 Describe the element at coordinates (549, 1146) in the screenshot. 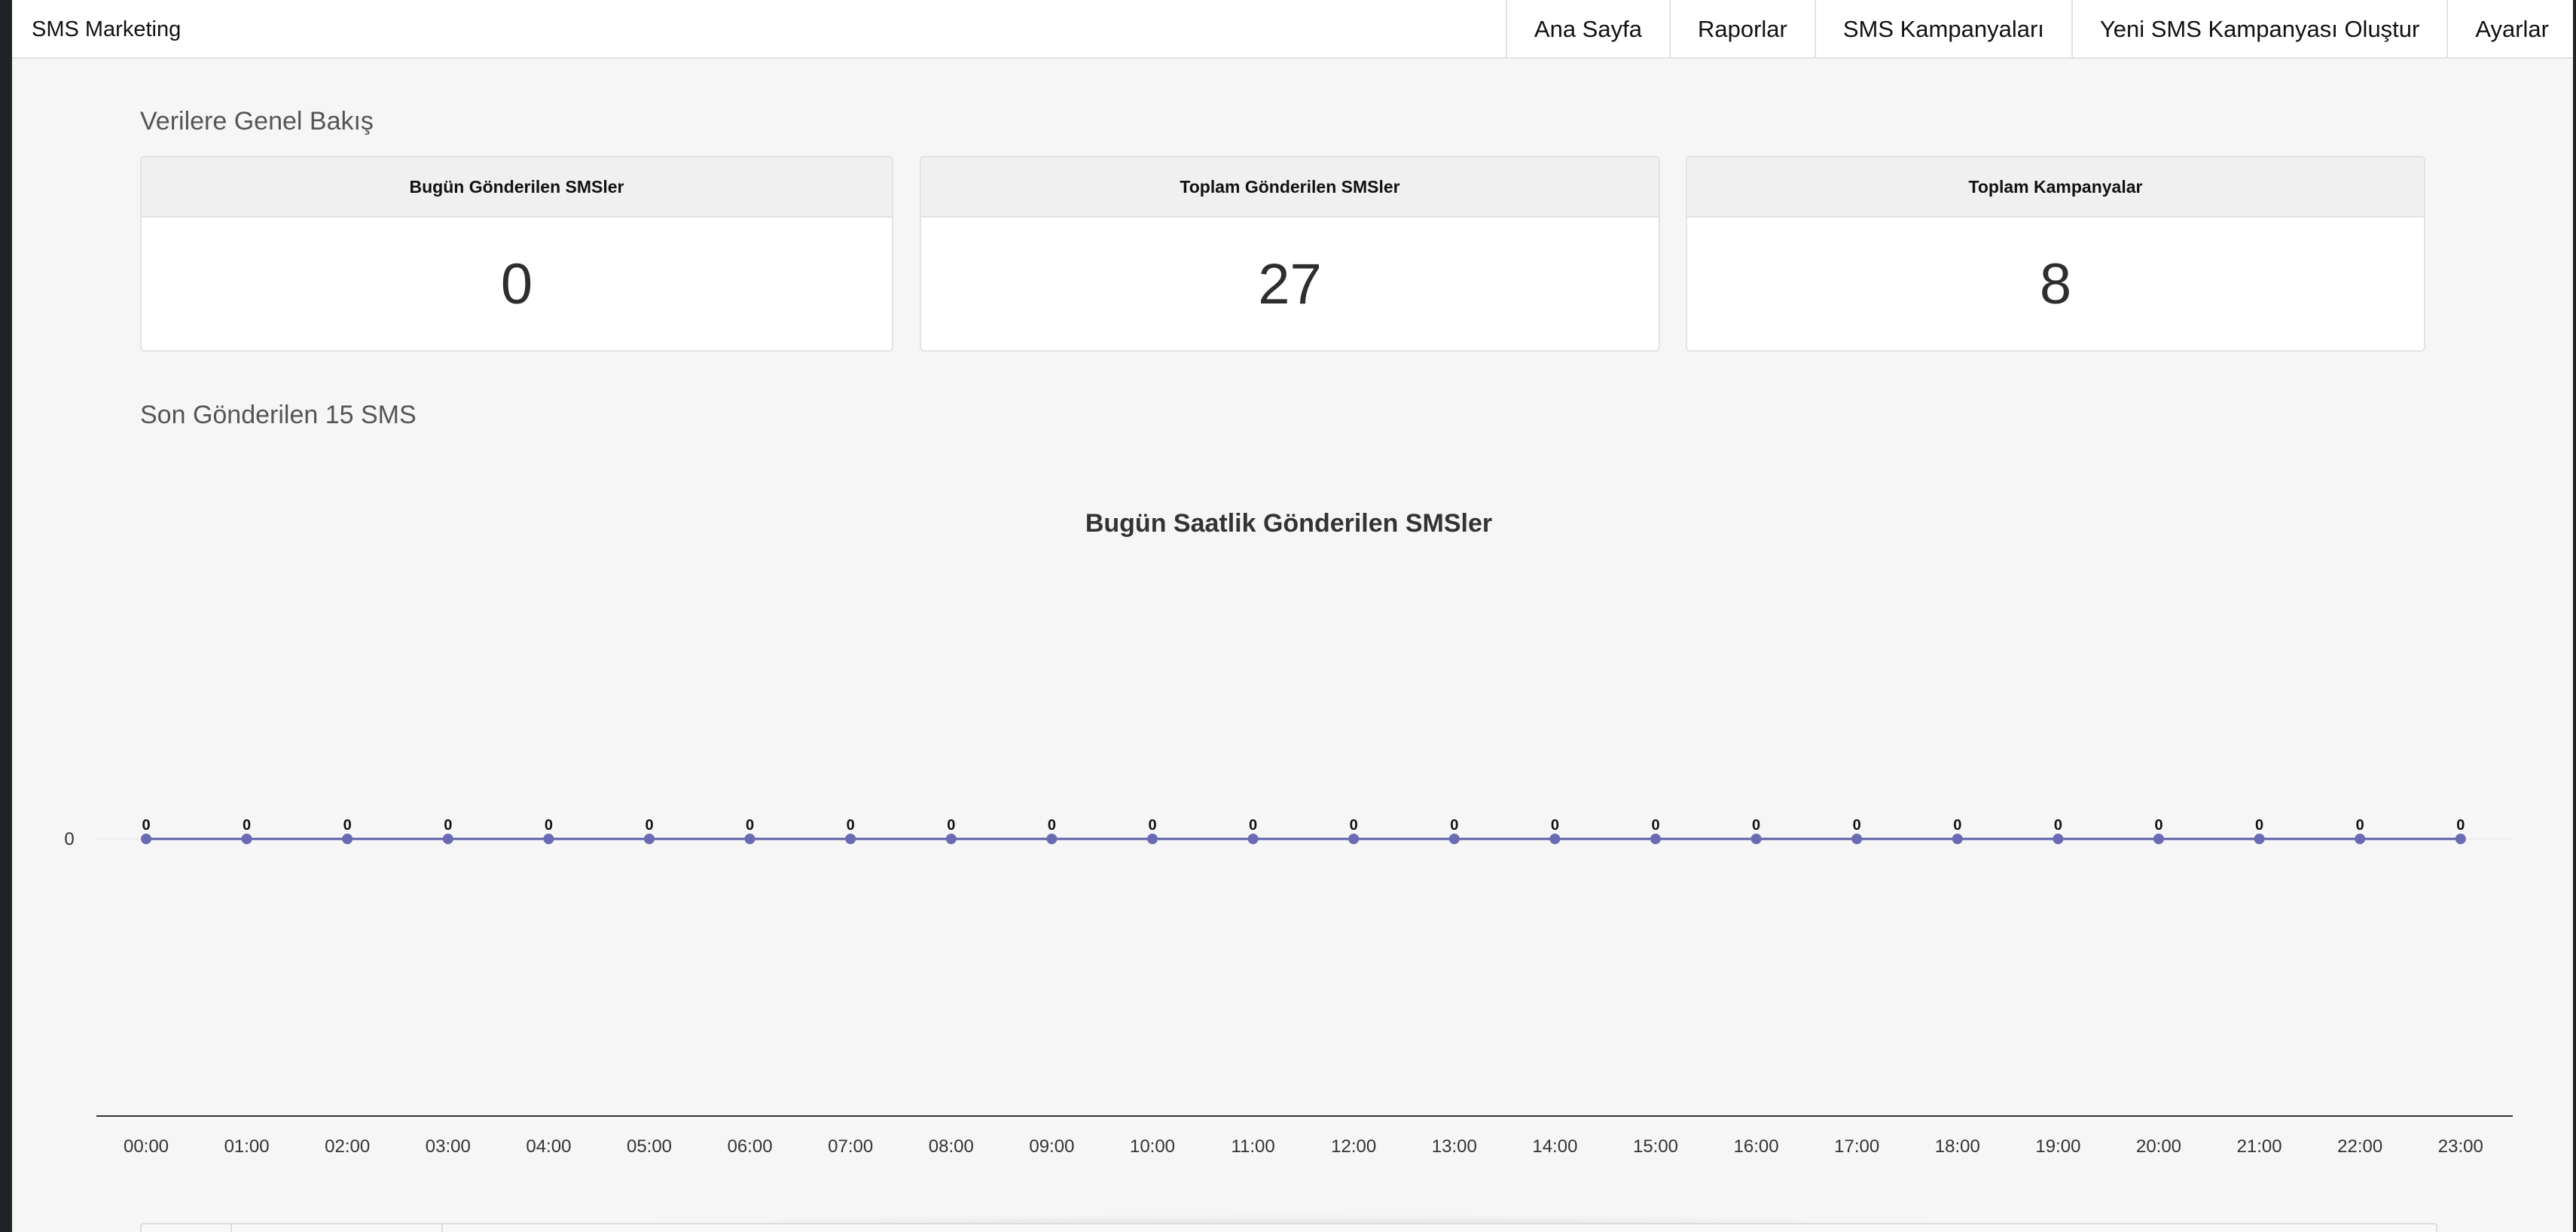

I see `x-tick-label: 04:00` at that location.